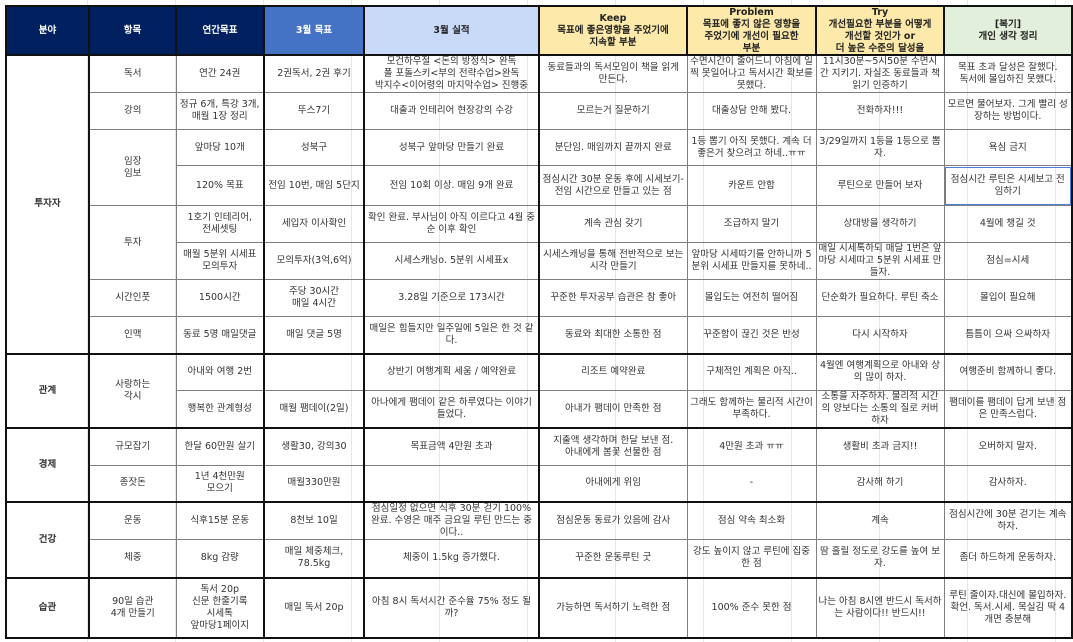 This screenshot has height=642, width=1073. What do you see at coordinates (751, 558) in the screenshot?
I see `problem-cell: 강도 높이지 않고 루틴에 집중한 점` at bounding box center [751, 558].